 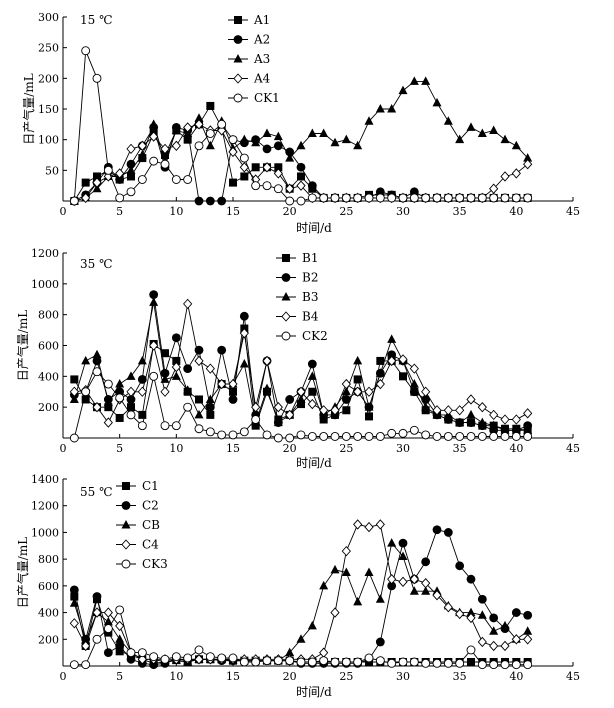 I want to click on legend-label: C2, so click(x=150, y=506).